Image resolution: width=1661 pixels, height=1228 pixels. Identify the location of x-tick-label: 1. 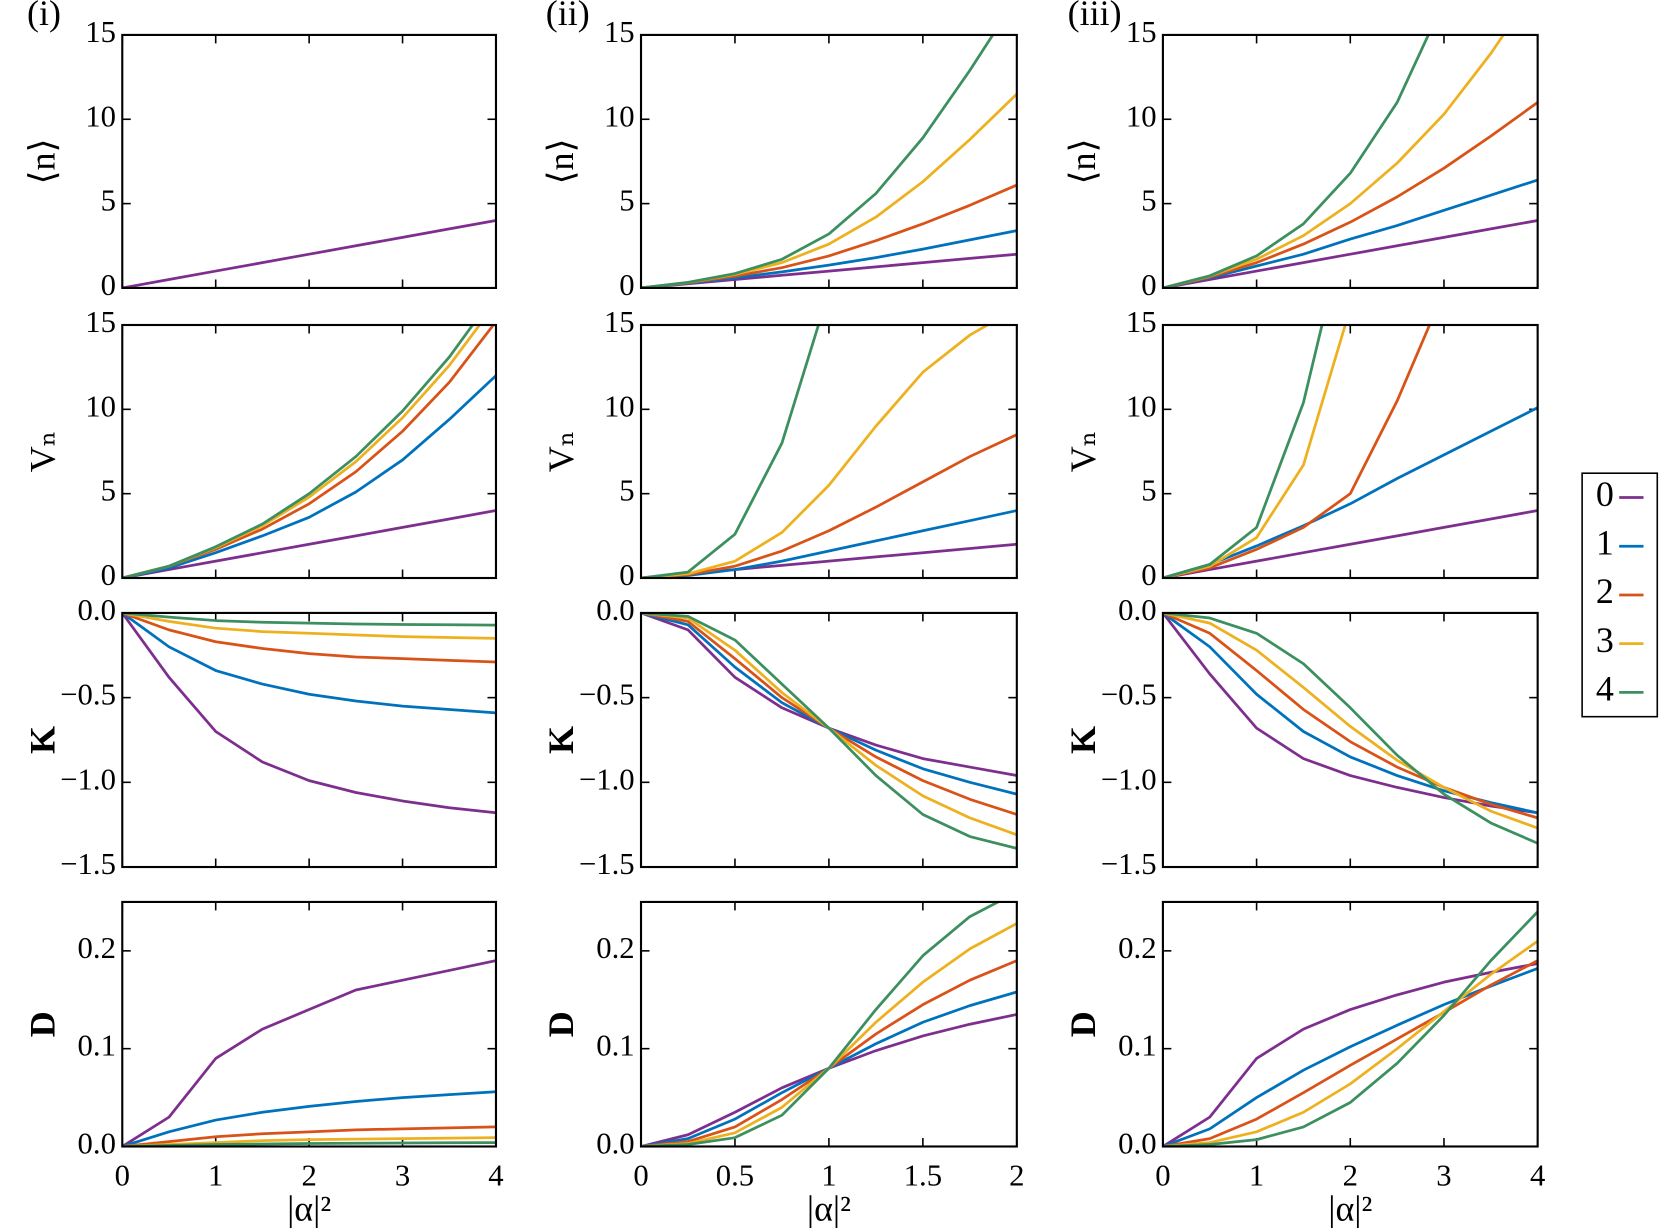
(1256, 1175).